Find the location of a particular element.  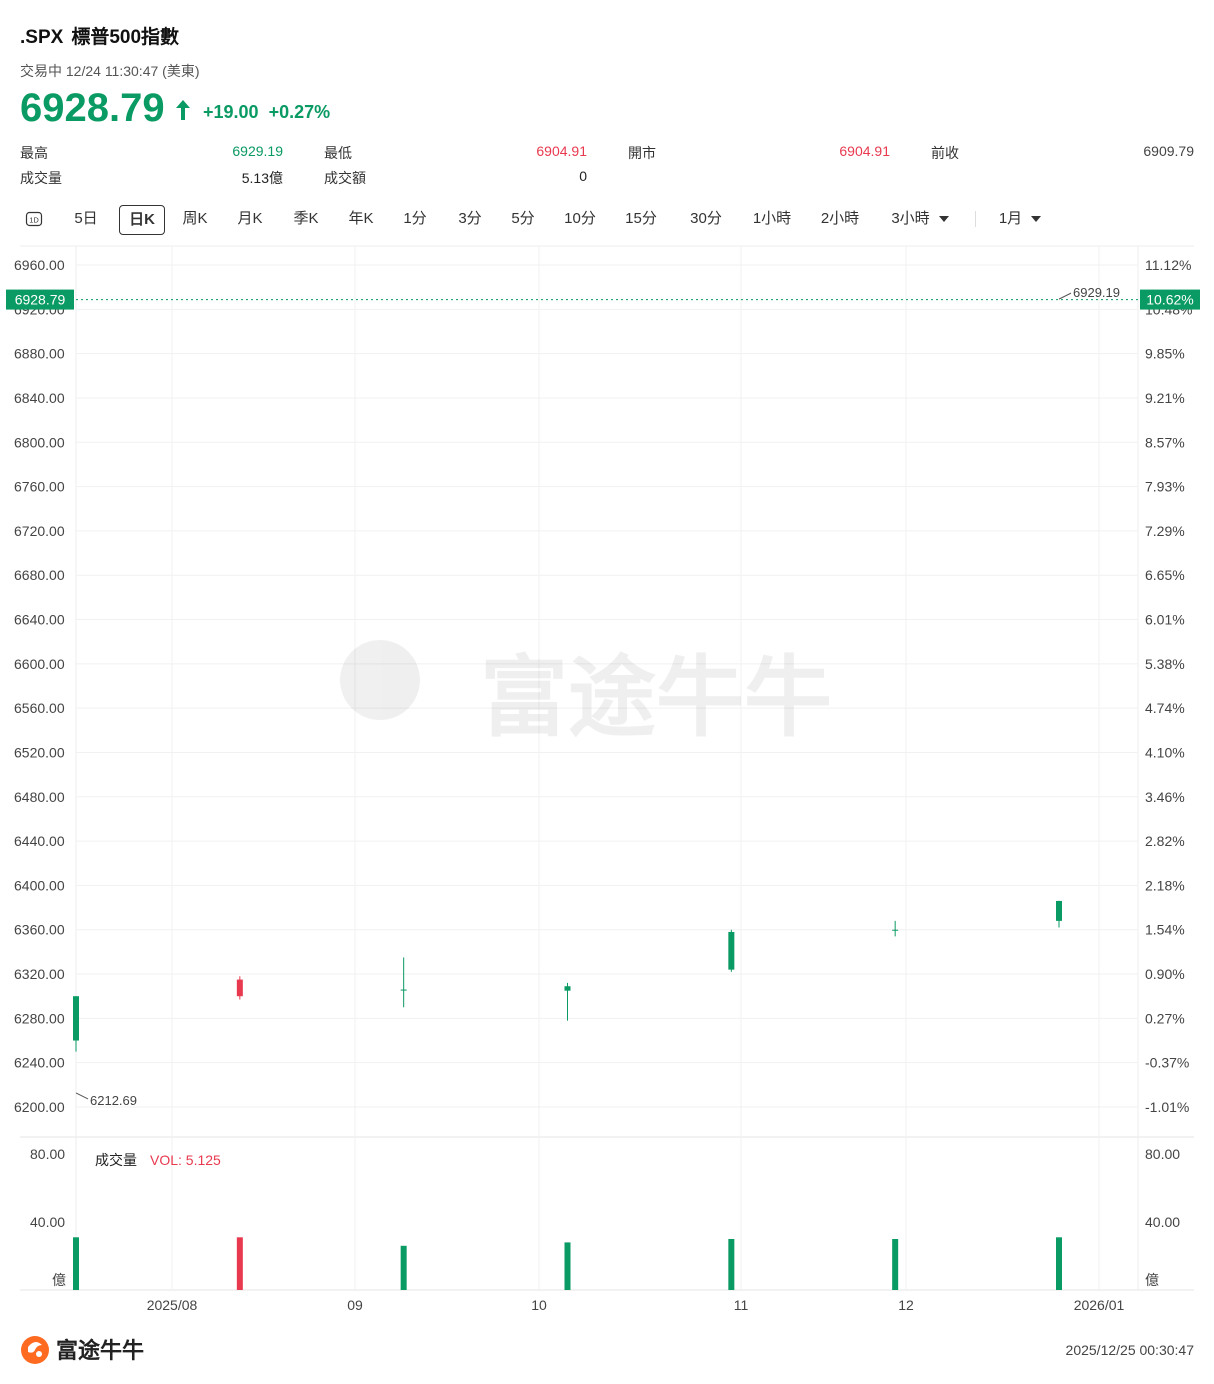

pct-tick-label: 7.29% is located at coordinates (1165, 531).